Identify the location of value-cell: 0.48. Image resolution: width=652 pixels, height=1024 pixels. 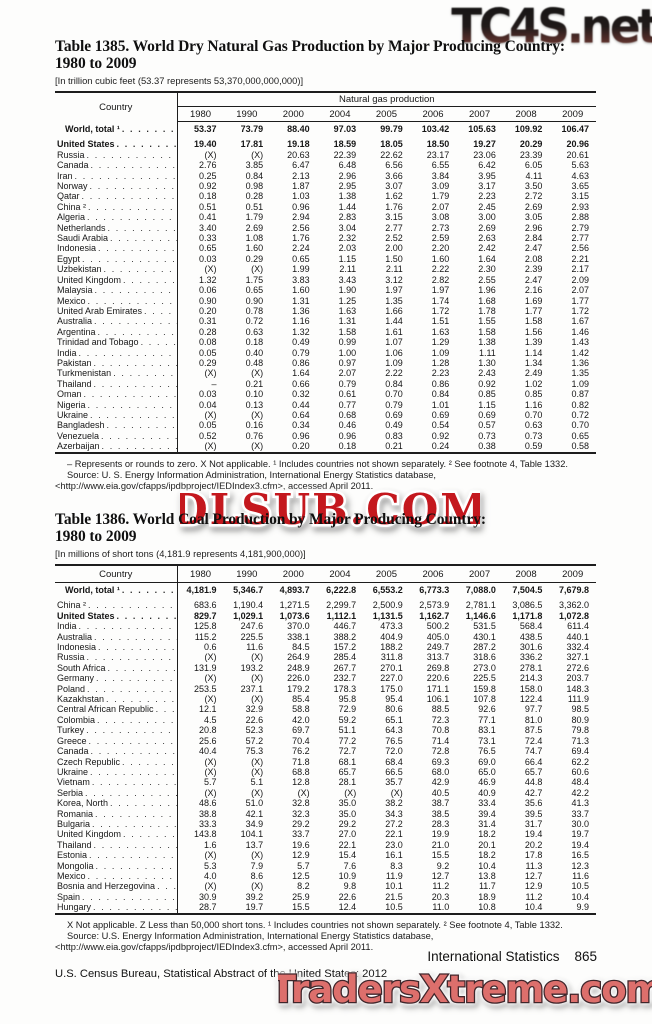
(254, 362).